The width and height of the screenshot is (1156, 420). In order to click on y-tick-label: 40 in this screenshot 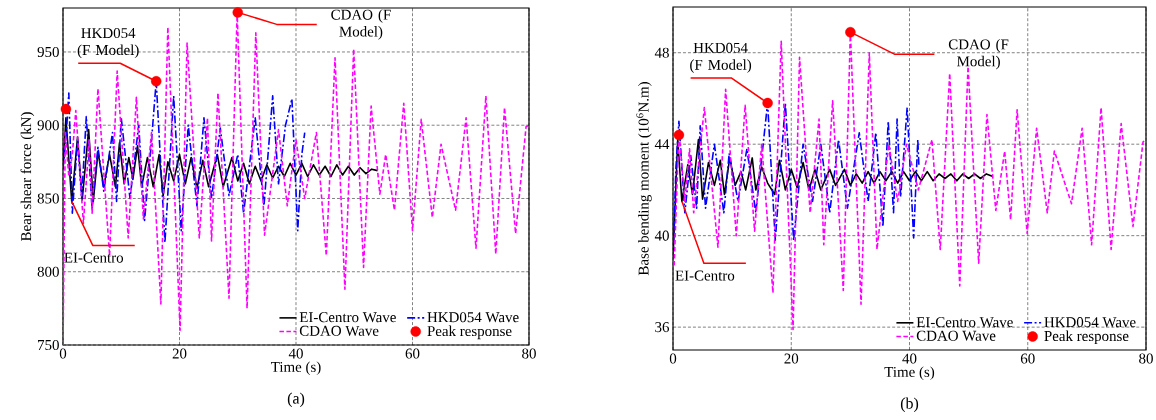, I will do `click(661, 235)`.